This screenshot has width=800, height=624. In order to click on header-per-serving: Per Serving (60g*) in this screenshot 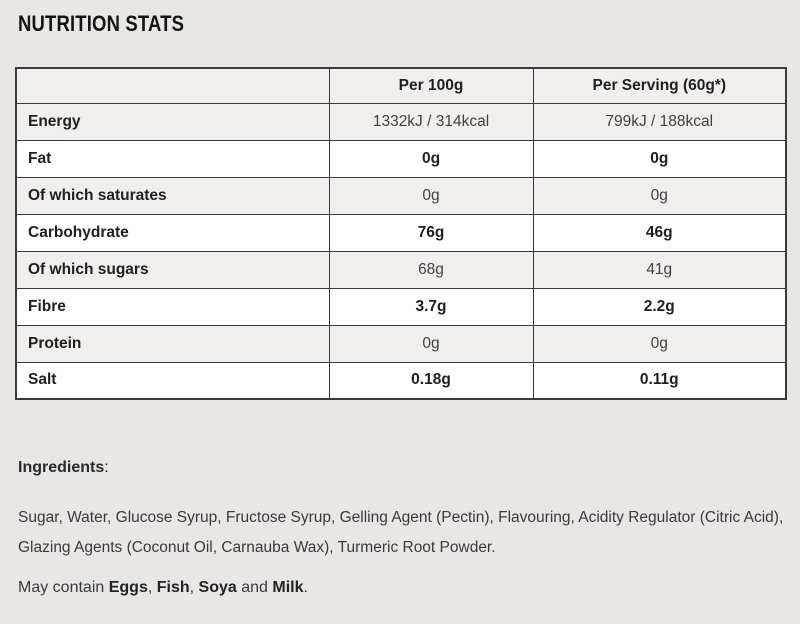, I will do `click(659, 85)`.